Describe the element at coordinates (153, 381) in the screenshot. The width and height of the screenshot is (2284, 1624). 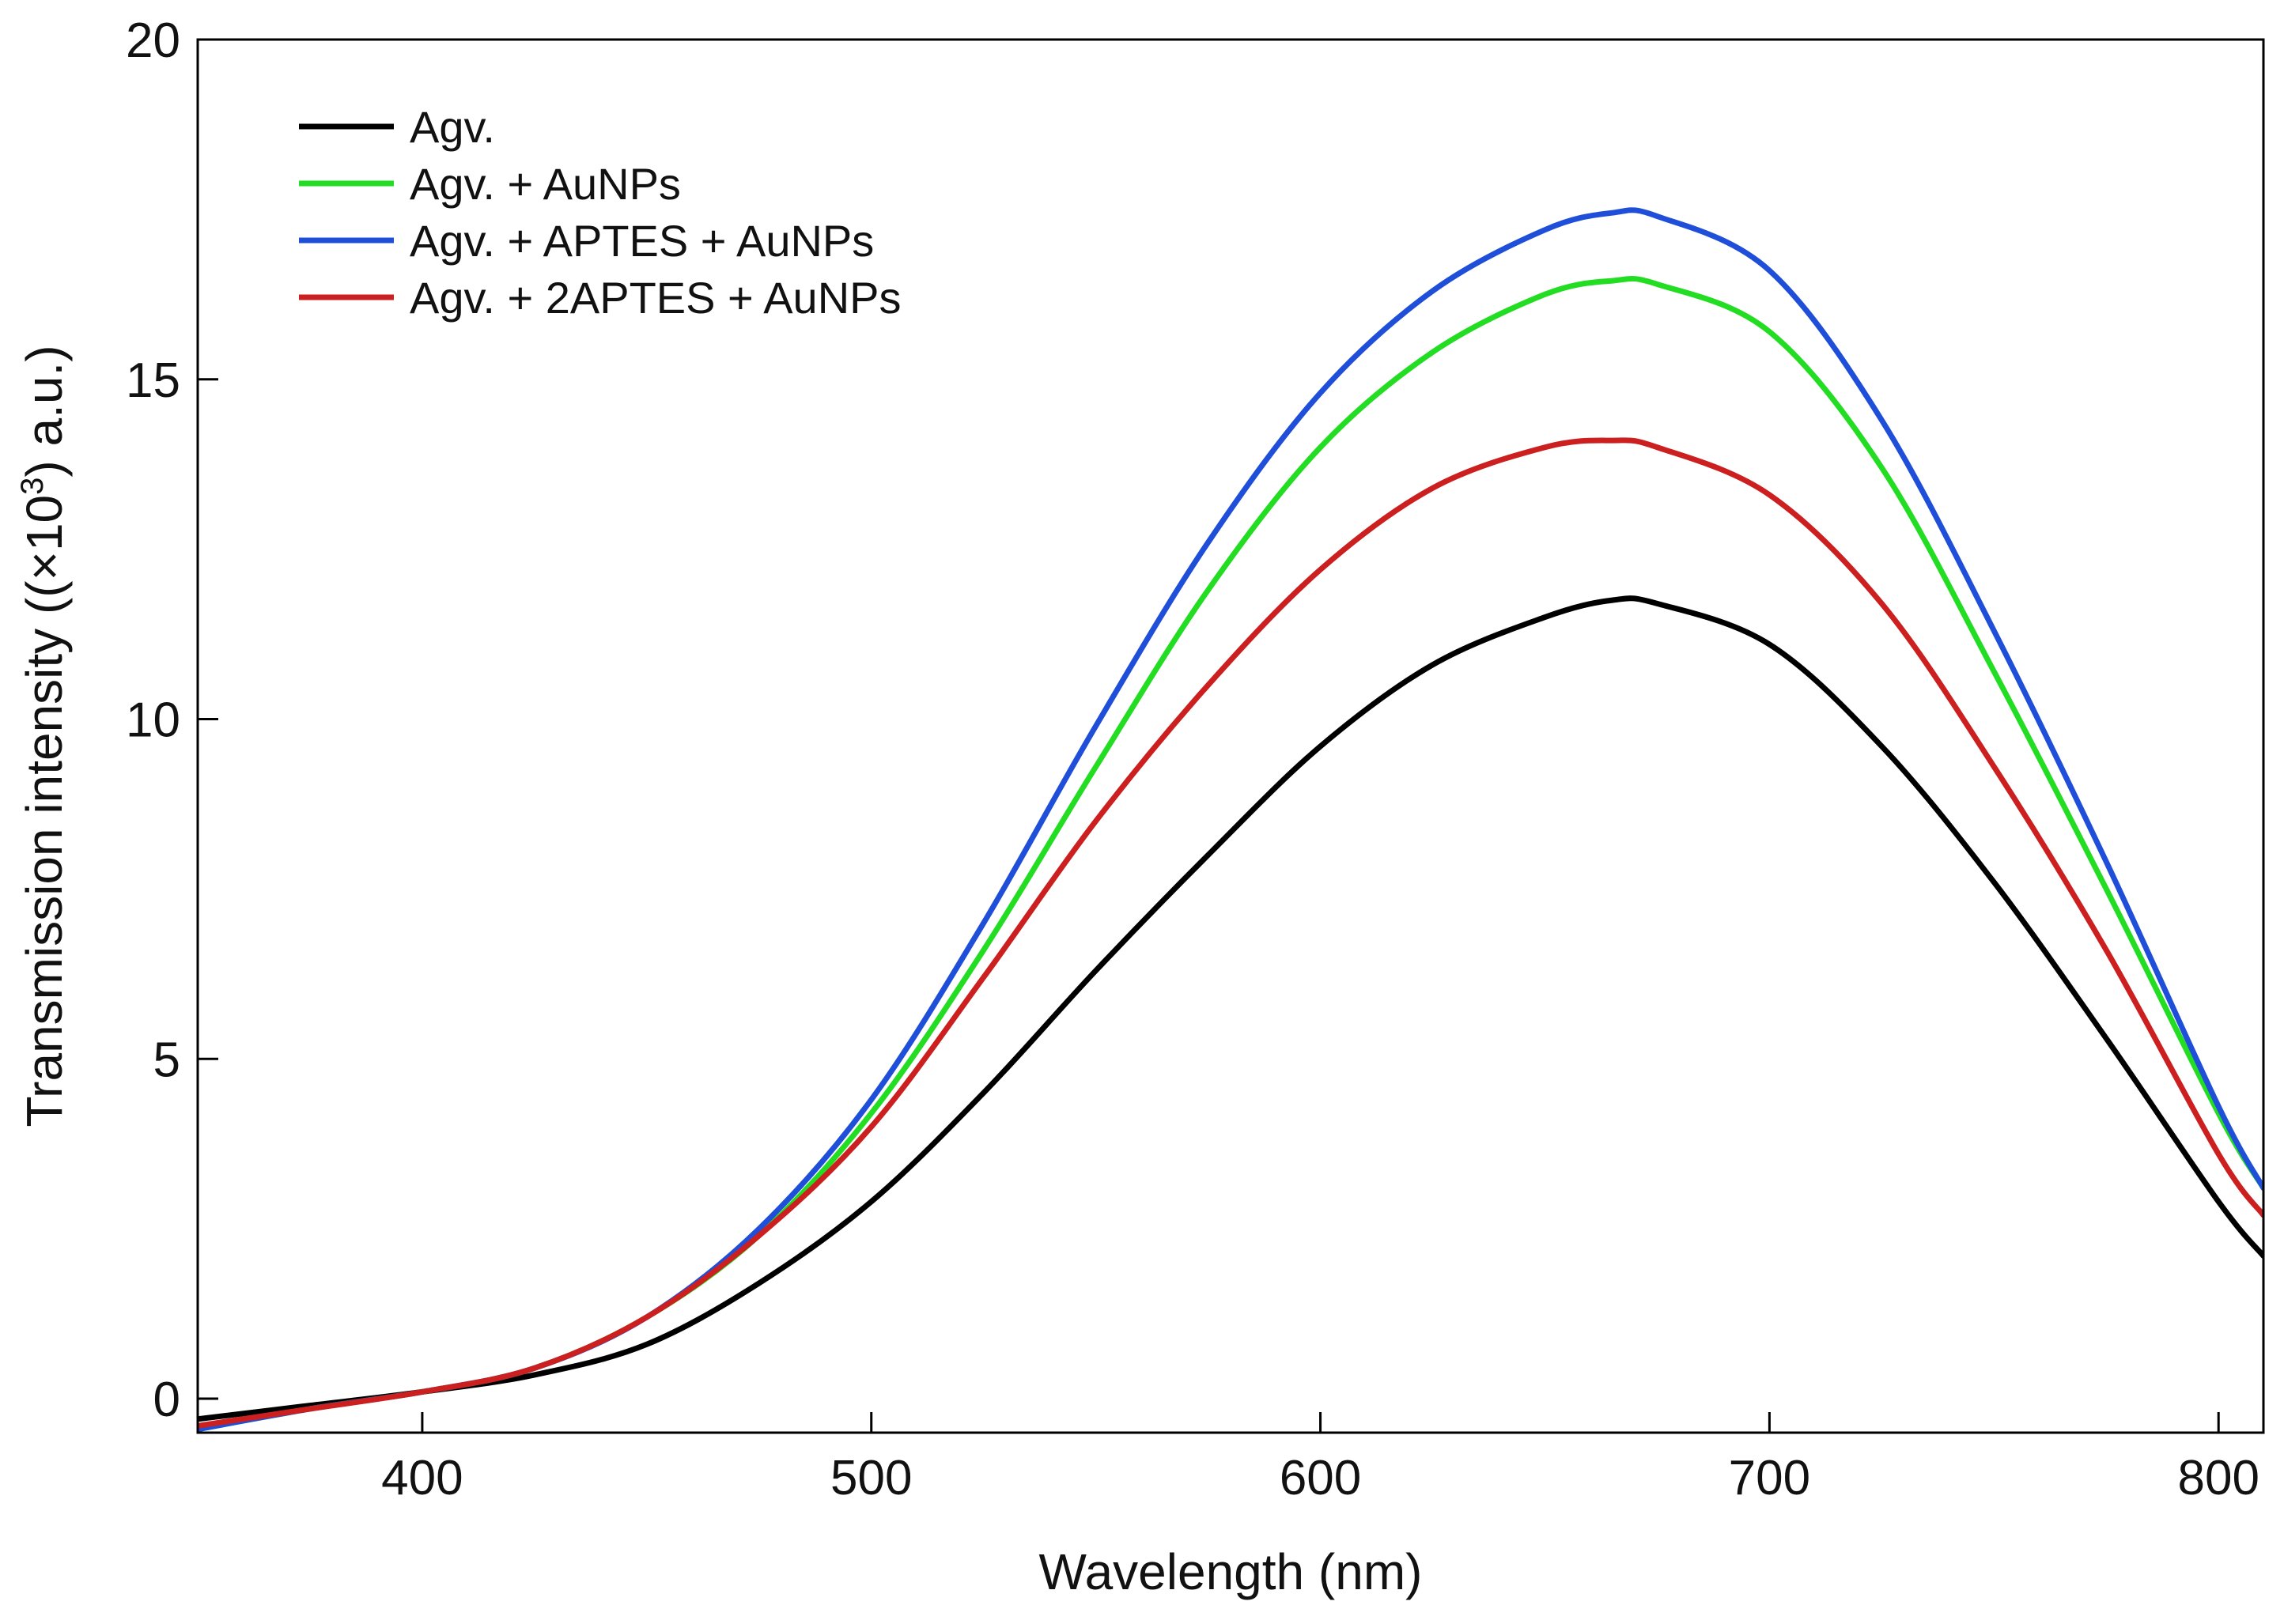
I see `y-tick-label: 15` at that location.